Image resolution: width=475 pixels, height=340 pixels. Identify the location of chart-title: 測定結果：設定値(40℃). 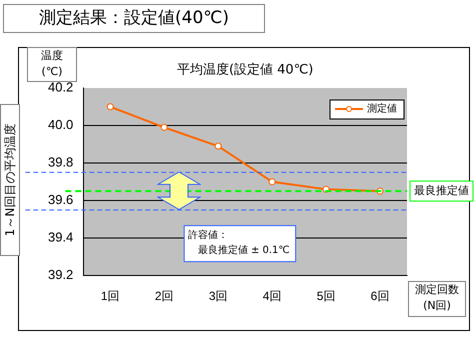
(134, 18).